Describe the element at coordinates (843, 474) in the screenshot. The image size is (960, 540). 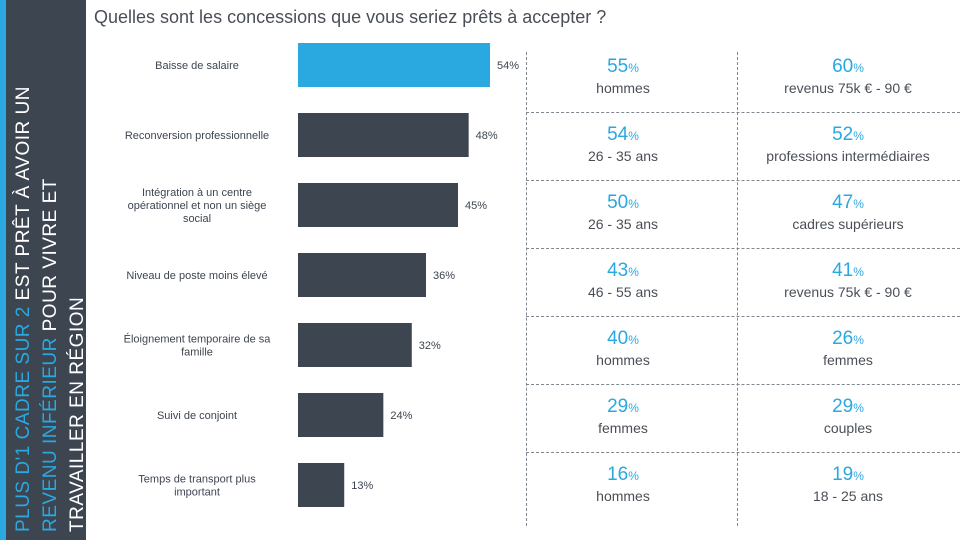
I see `cell-percentage-value: 19` at that location.